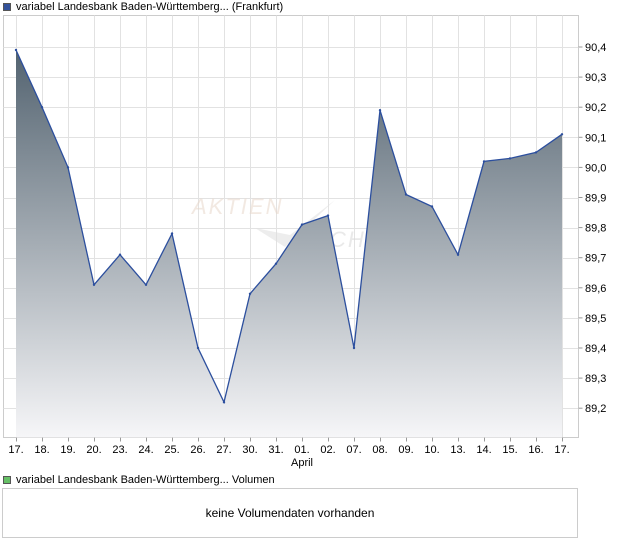  I want to click on x-tick-label: 23., so click(119, 450).